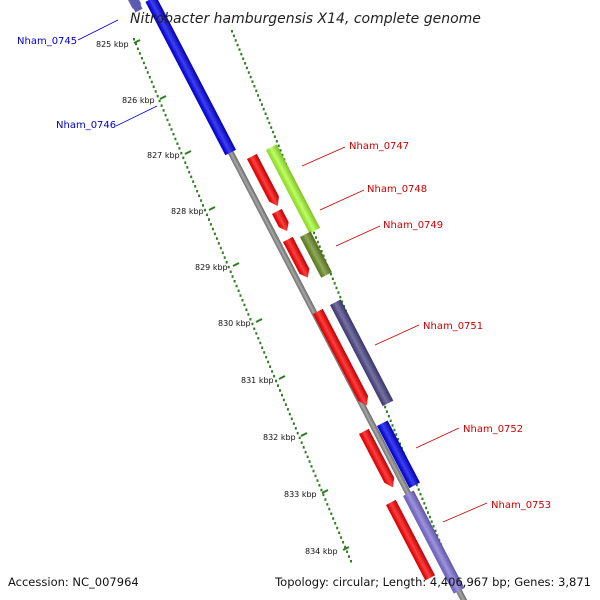 The width and height of the screenshot is (600, 600). I want to click on gene-label-nham-0751: Nham_0751, so click(453, 326).